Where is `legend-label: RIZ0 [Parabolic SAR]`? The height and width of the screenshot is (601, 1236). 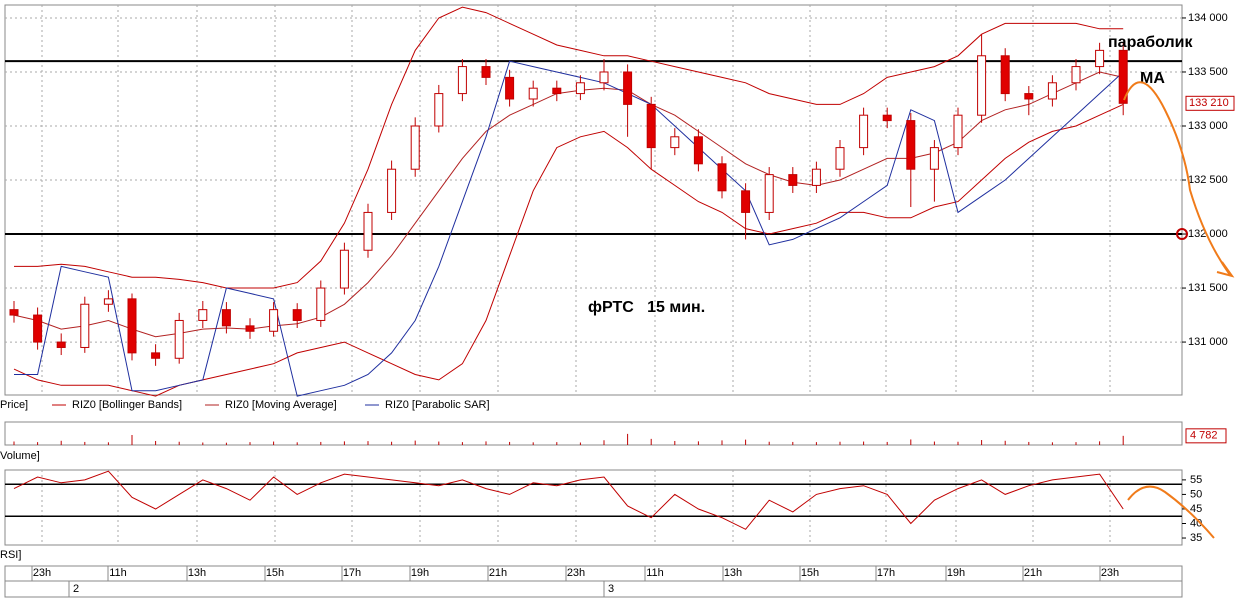
legend-label: RIZ0 [Parabolic SAR] is located at coordinates (437, 405).